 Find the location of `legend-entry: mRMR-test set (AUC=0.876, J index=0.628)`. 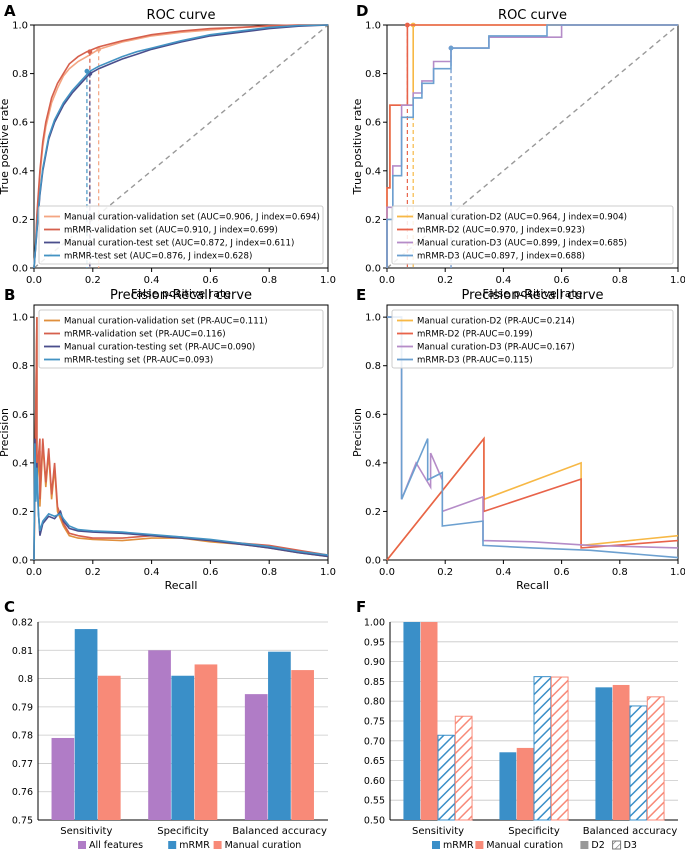

legend-entry: mRMR-test set (AUC=0.876, J index=0.628) is located at coordinates (158, 257).